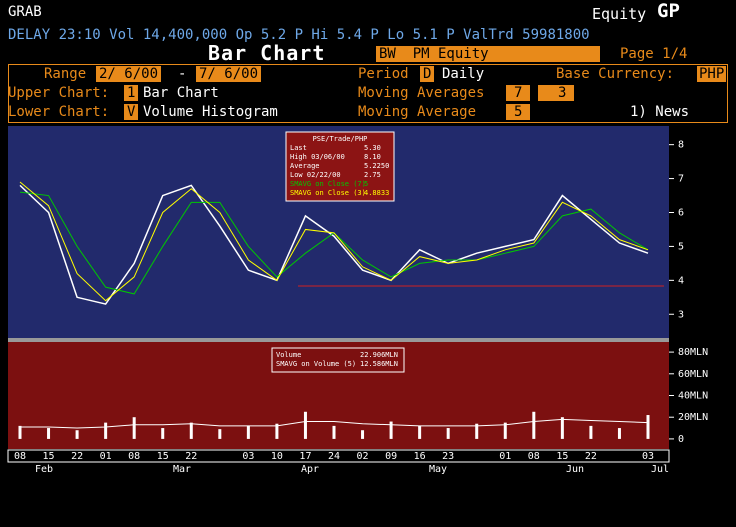 This screenshot has width=736, height=527. What do you see at coordinates (376, 193) in the screenshot?
I see `legend-value: 4.8833` at bounding box center [376, 193].